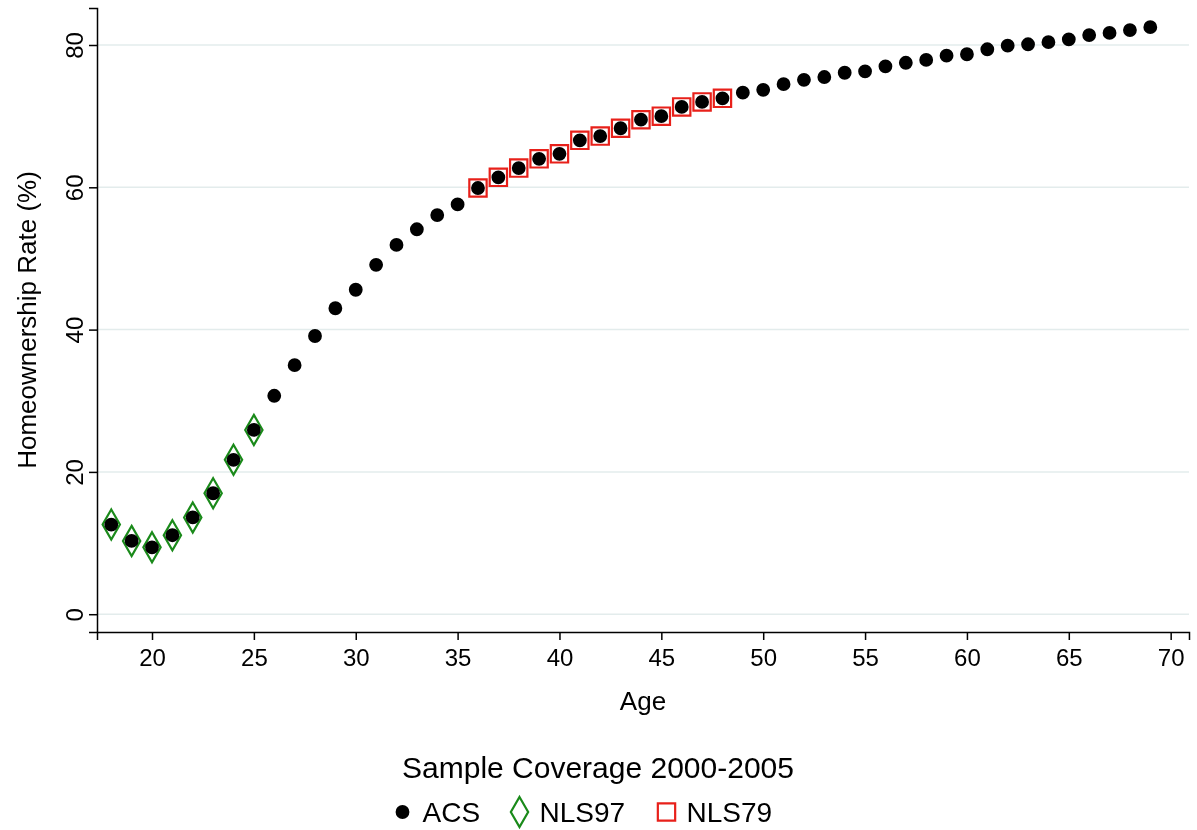  Describe the element at coordinates (451, 812) in the screenshot. I see `legend-label: ACS` at that location.